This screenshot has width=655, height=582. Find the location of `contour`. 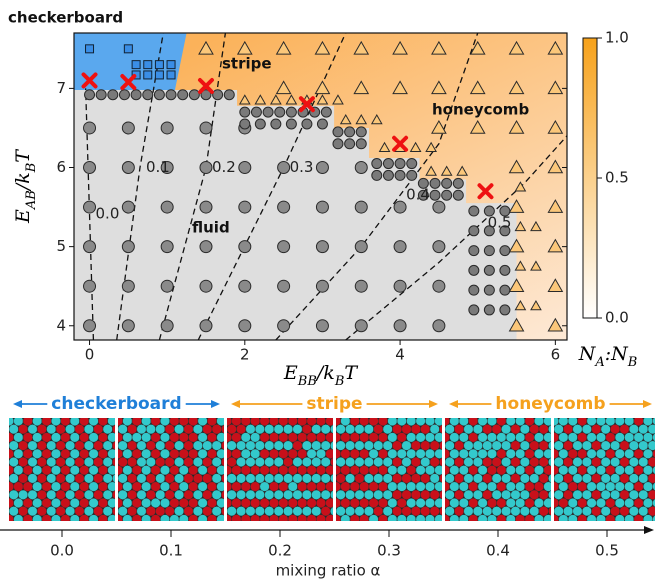

contour is located at coordinates (89, 214).